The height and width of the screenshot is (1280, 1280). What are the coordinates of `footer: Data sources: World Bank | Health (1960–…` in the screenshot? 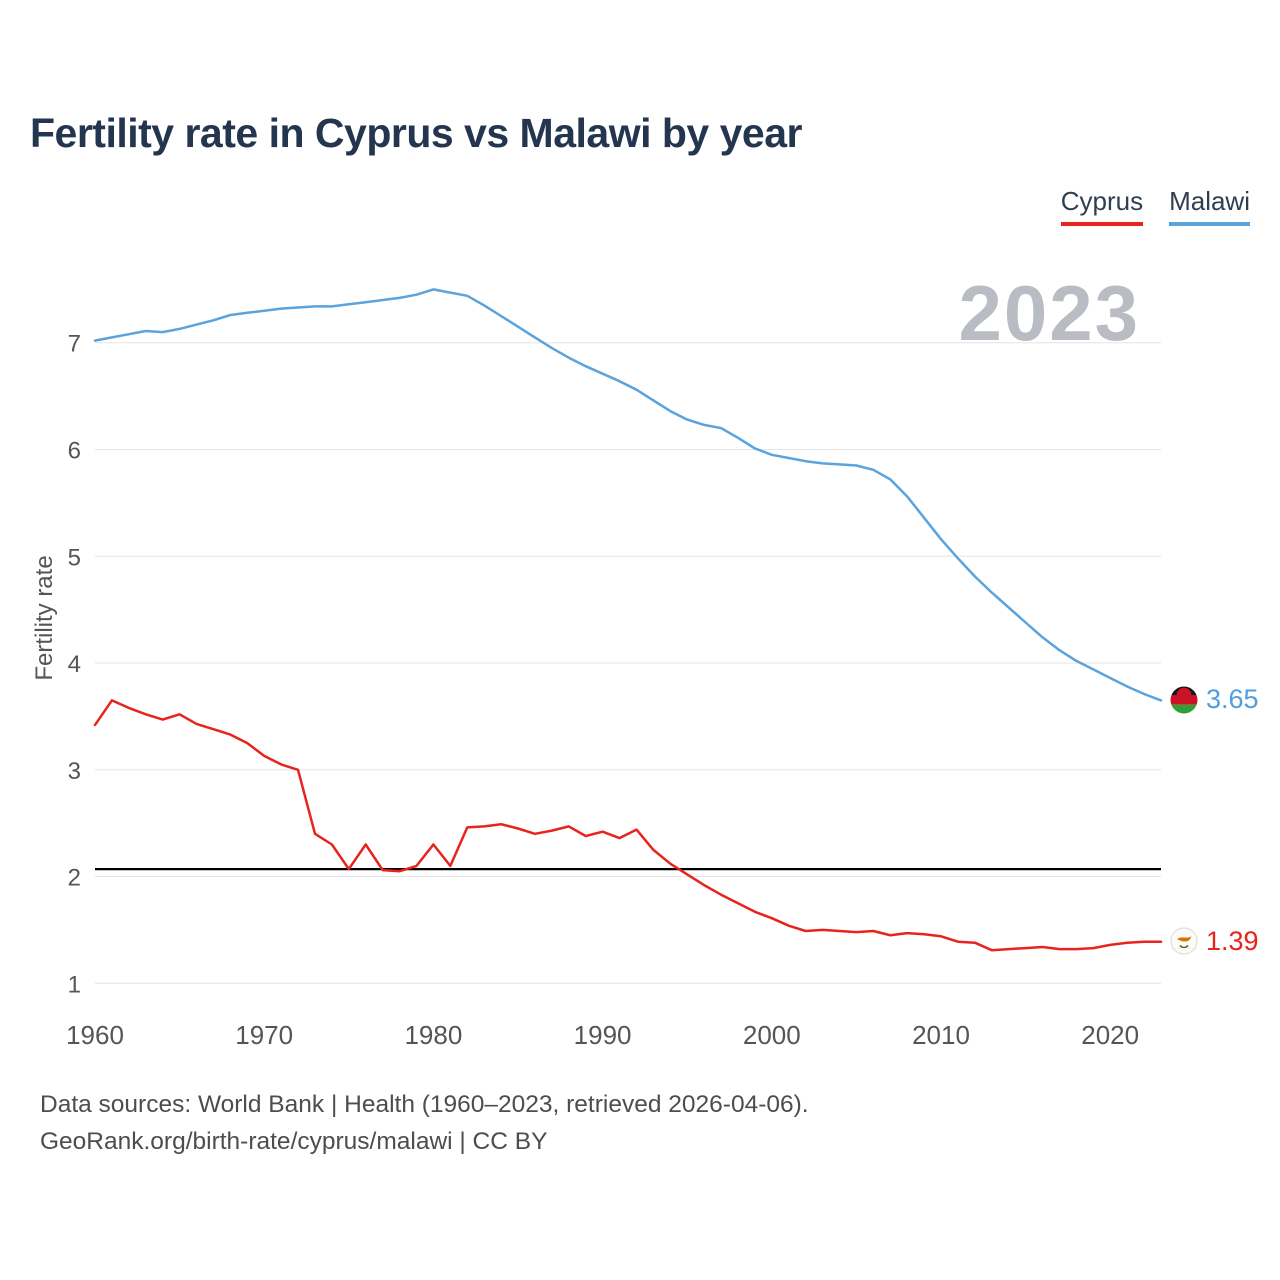 It's located at (424, 1123).